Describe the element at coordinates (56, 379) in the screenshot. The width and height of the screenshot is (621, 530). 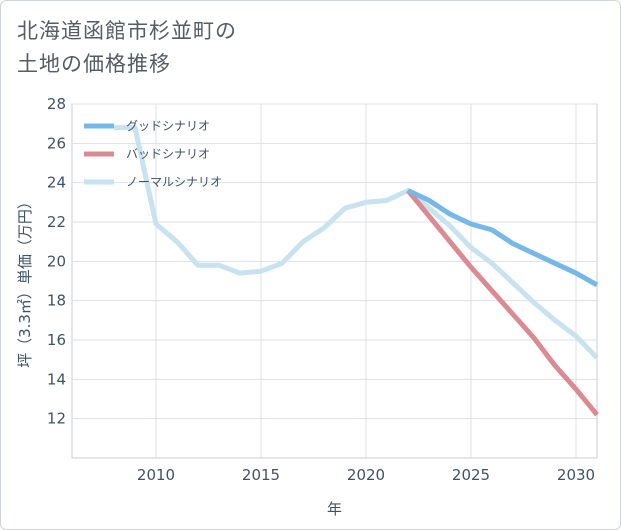
I see `y-tick-label: 14` at that location.